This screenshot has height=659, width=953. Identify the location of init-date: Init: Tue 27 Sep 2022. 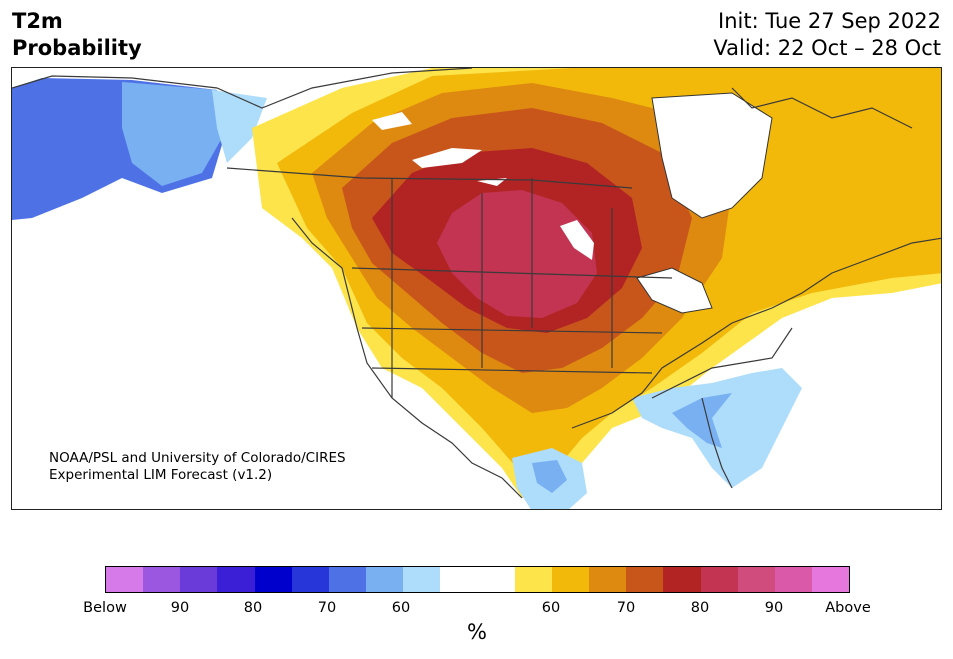
(829, 21).